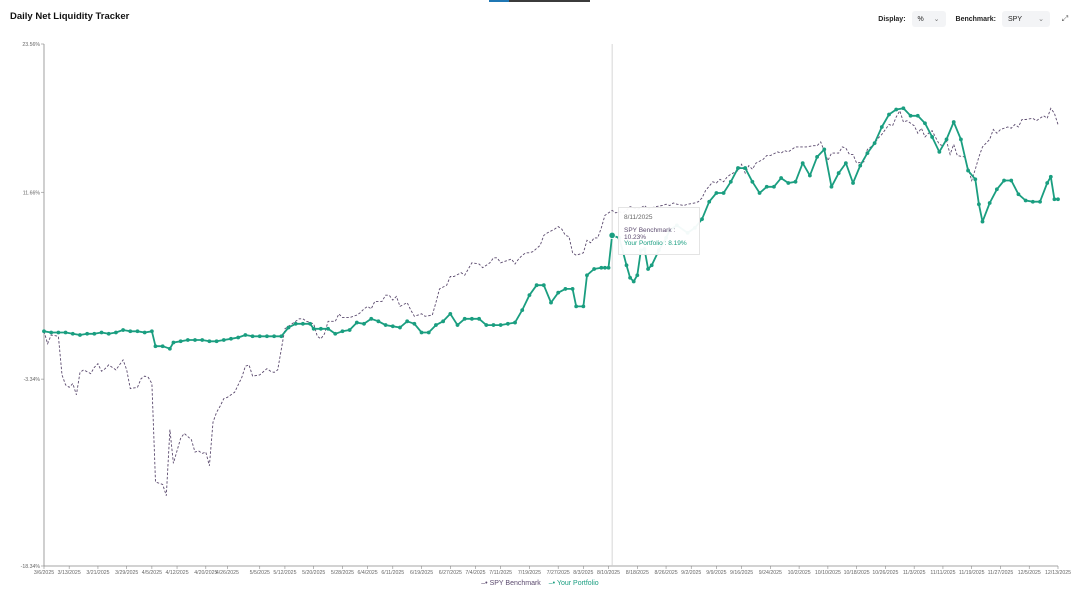  Describe the element at coordinates (1001, 573) in the screenshot. I see `x-tick-label: 11/27/2025` at that location.